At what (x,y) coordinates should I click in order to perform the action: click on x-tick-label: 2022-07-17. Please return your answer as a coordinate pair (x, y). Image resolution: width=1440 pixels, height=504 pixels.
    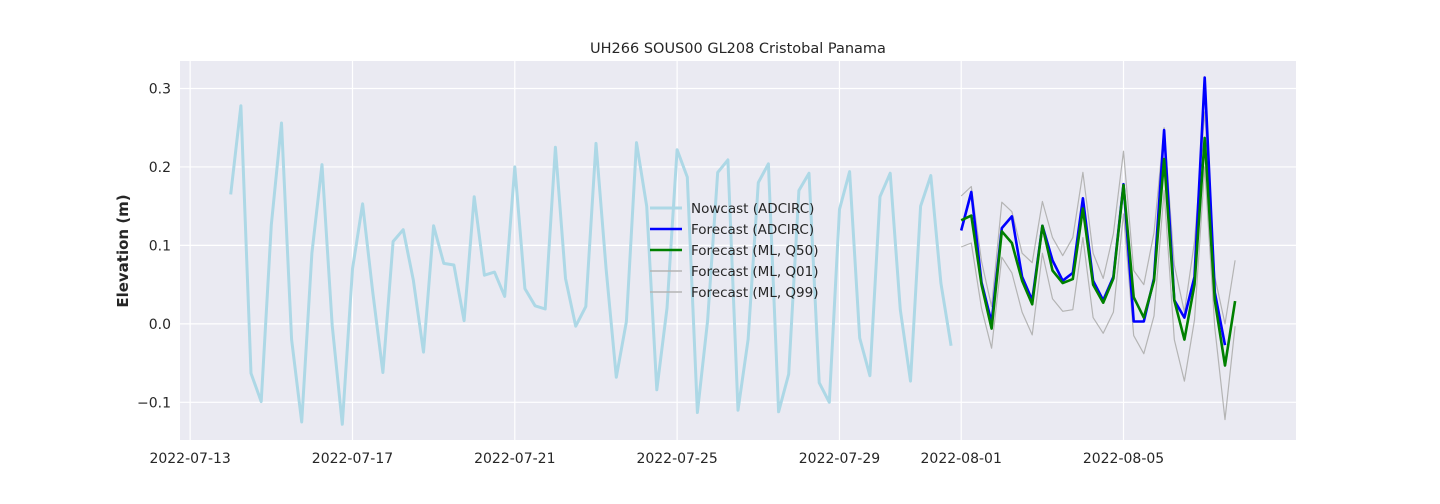
    Looking at the image, I should click on (352, 459).